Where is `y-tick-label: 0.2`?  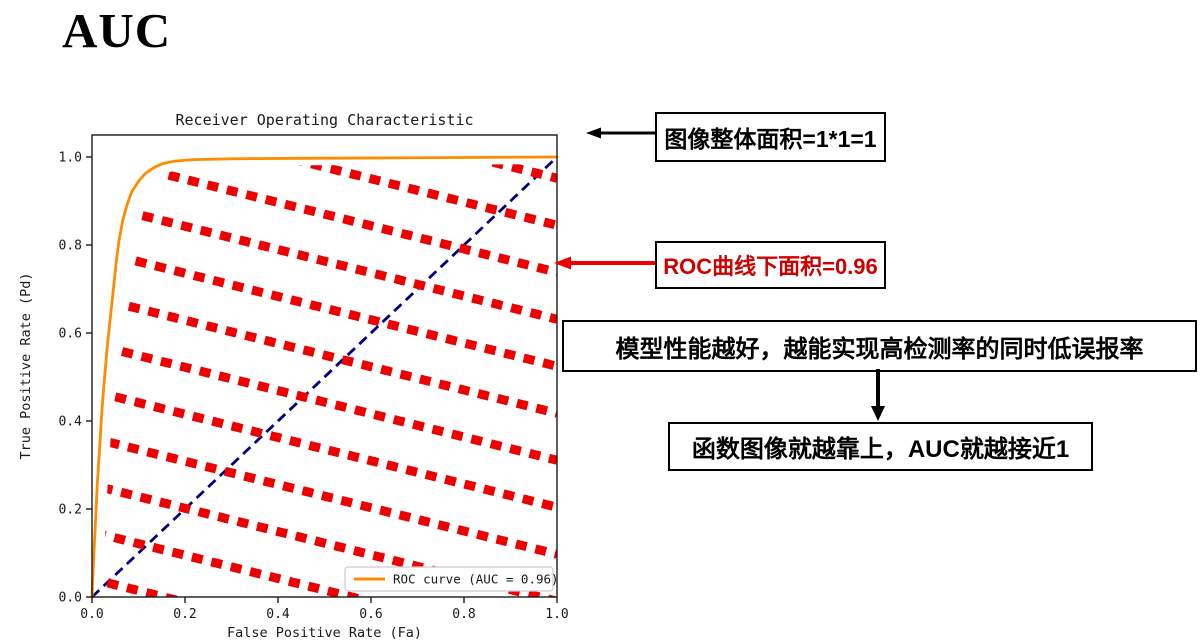
y-tick-label: 0.2 is located at coordinates (70, 510).